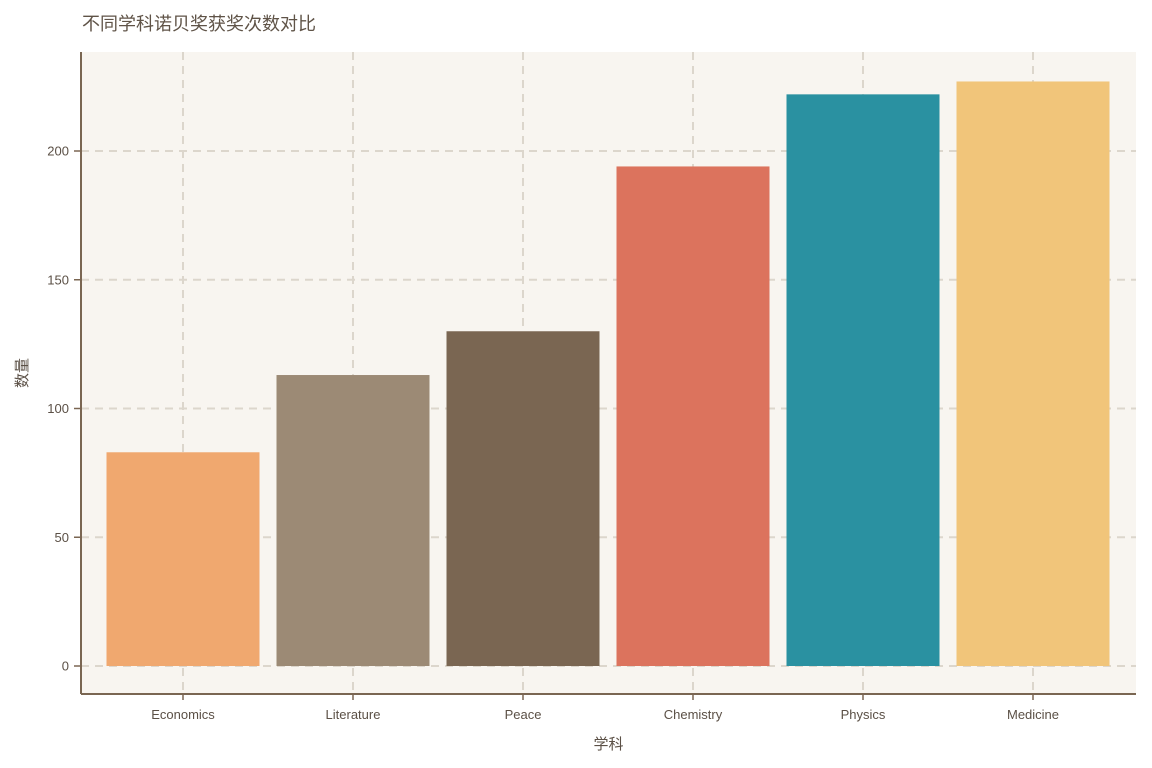 The height and width of the screenshot is (768, 1152). I want to click on y-tick-label: 50, so click(62, 537).